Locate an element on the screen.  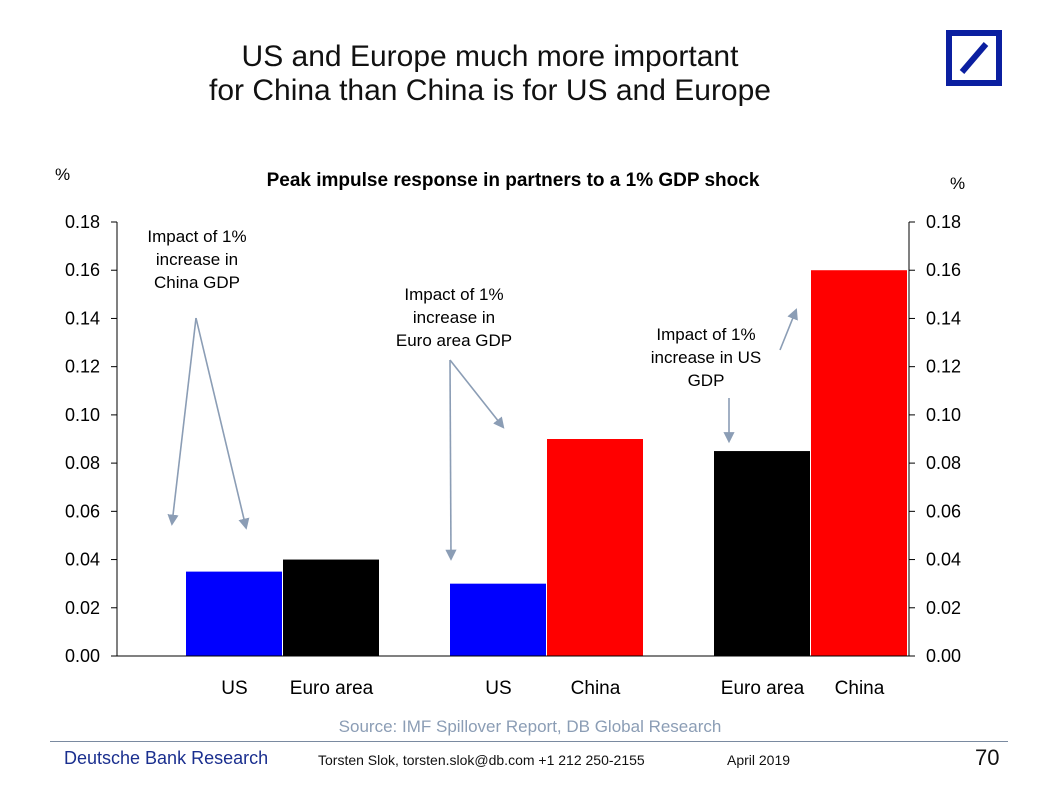
y-tick-label-right: 0.04 is located at coordinates (943, 560).